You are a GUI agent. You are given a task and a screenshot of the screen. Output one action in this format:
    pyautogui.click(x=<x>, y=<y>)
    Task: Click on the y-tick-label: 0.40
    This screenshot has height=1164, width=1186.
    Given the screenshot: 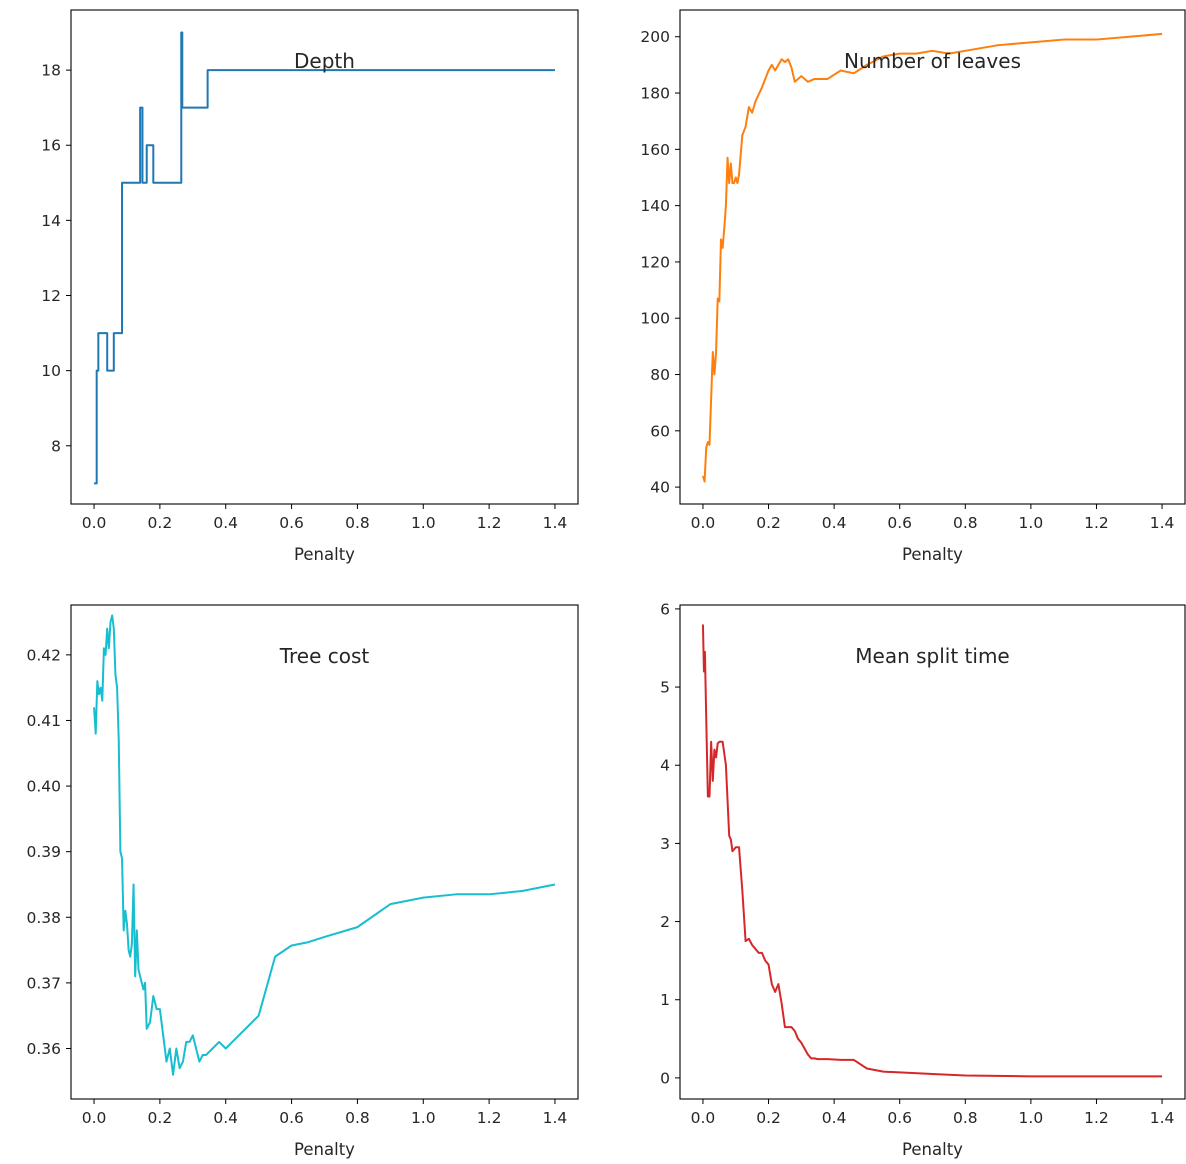 What is the action you would take?
    pyautogui.click(x=43, y=787)
    